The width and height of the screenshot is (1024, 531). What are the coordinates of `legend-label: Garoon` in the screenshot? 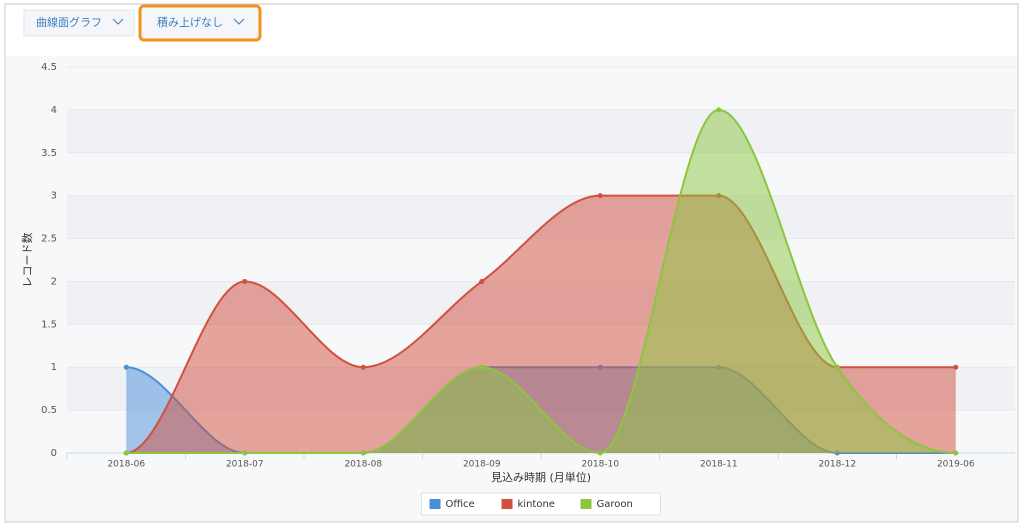 It's located at (615, 504).